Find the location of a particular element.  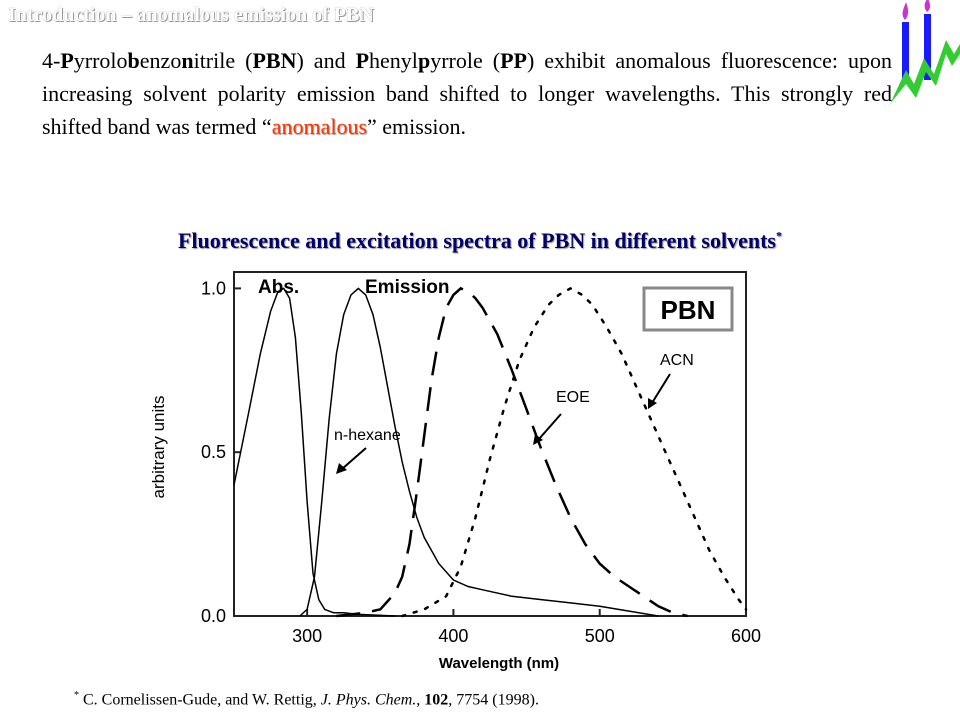

y-tick-label: 0.5 is located at coordinates (213, 452).